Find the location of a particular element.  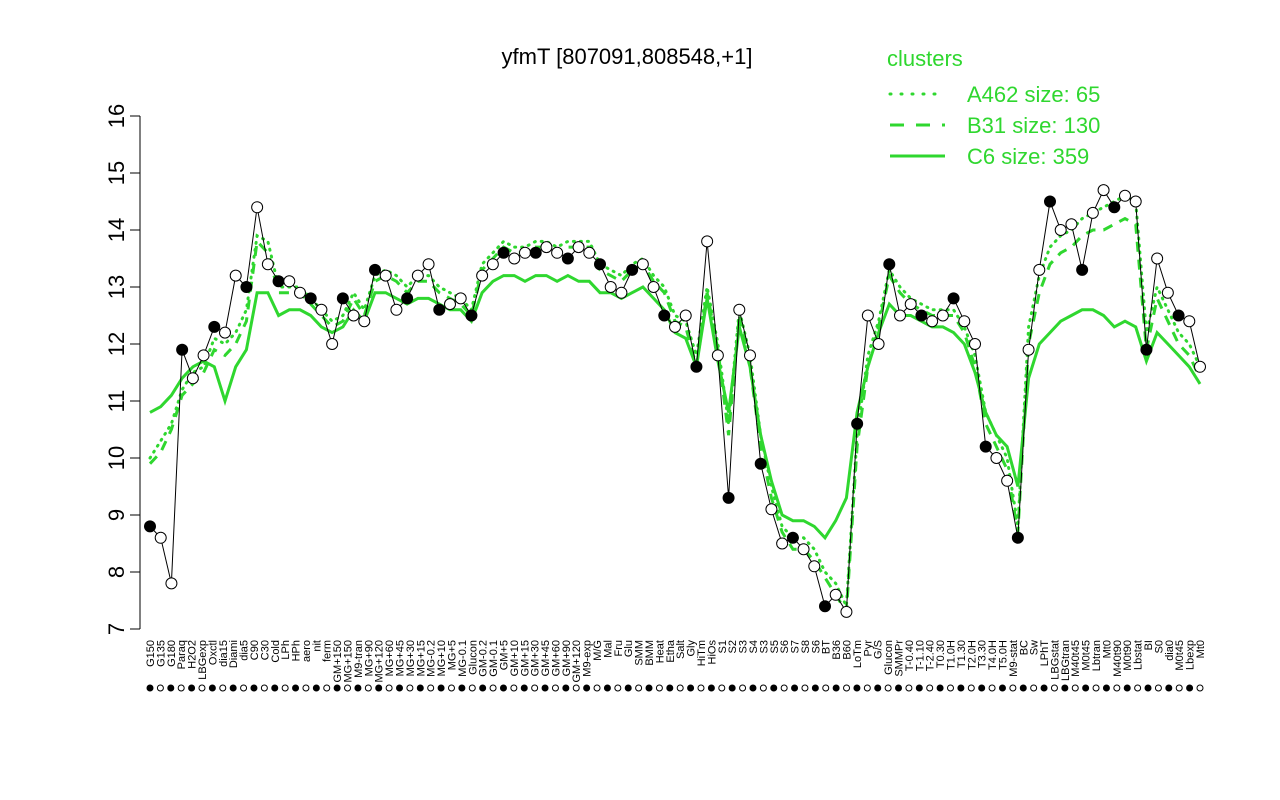

x-tick-label: SMMPr is located at coordinates (900, 658).